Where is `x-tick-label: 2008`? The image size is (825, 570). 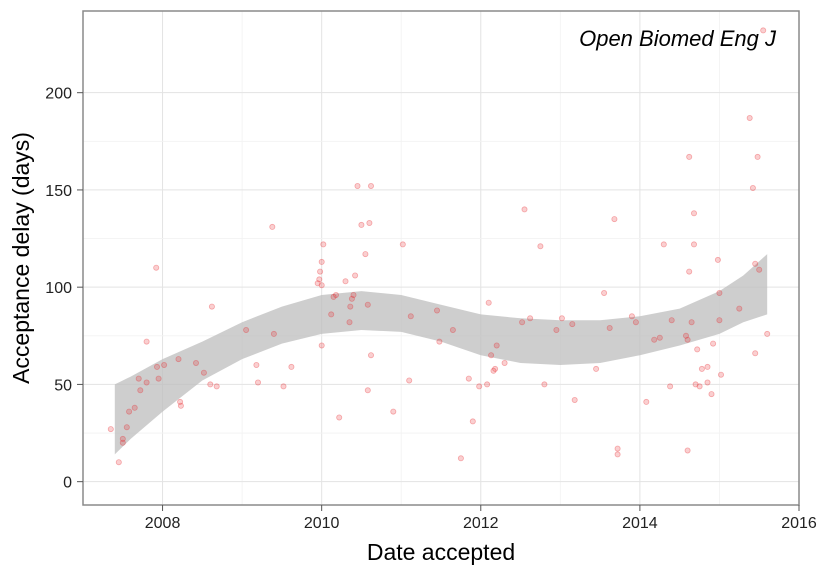 x-tick-label: 2008 is located at coordinates (163, 523).